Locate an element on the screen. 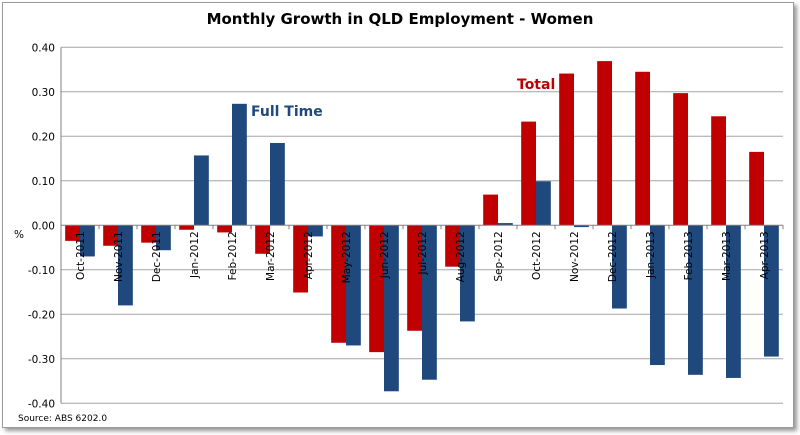 This screenshot has width=800, height=435. x-tick-label: Dec-2012 is located at coordinates (613, 256).